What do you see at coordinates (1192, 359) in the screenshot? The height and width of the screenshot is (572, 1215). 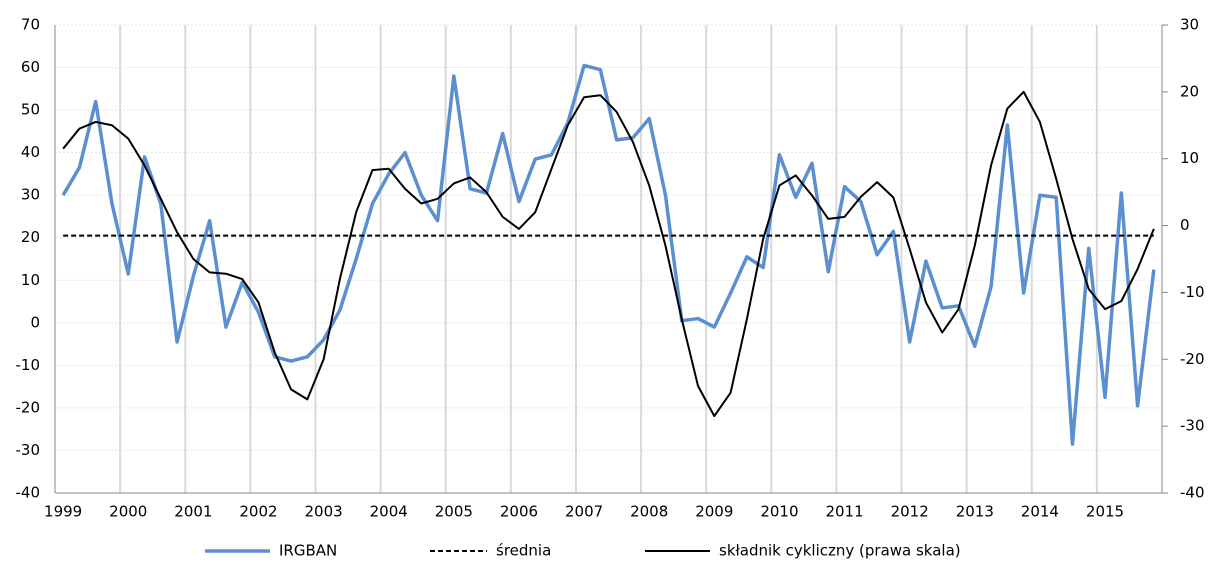 I see `y2-tick-label: -20` at bounding box center [1192, 359].